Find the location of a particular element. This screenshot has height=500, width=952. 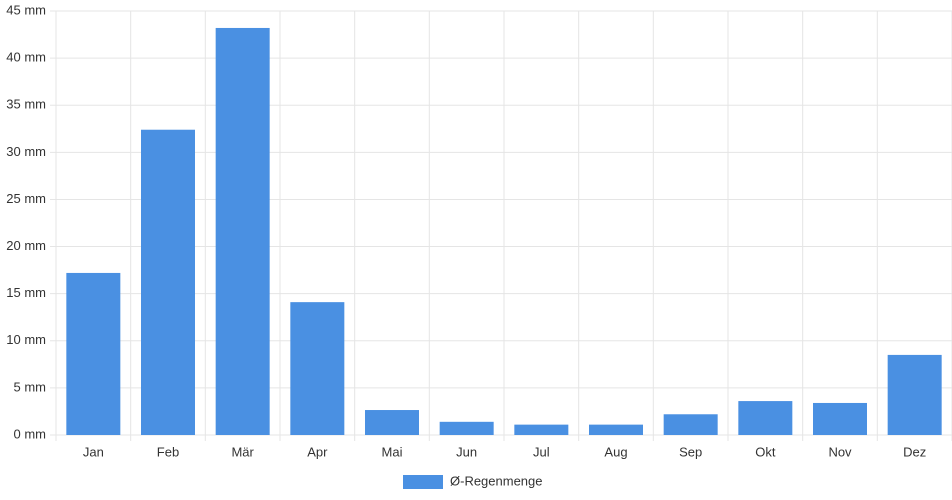

y-tick-label: 45 mm is located at coordinates (26, 9).